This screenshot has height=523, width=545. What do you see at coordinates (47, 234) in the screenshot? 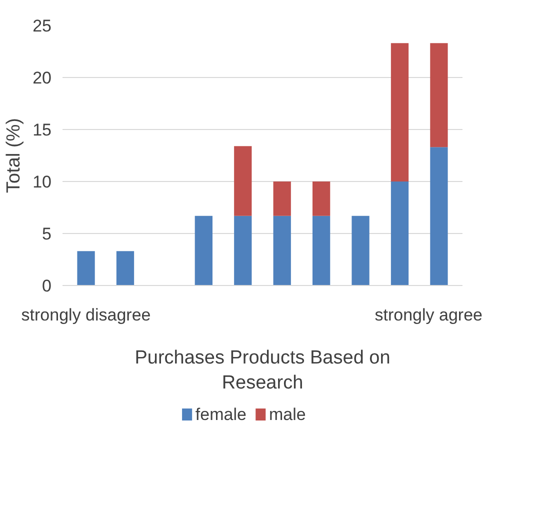
I see `y-tick-label: 5` at bounding box center [47, 234].